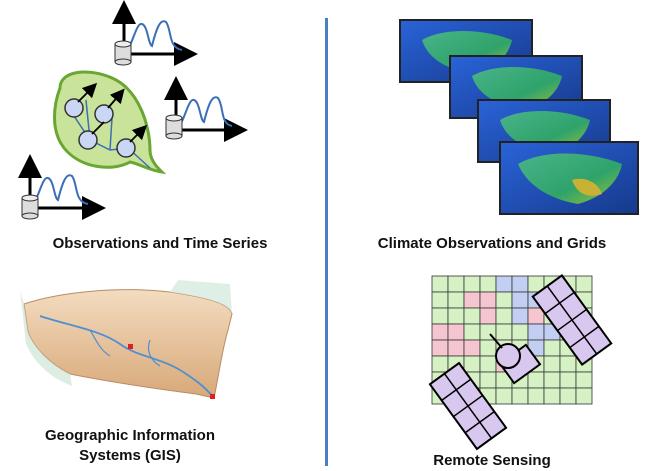 Image resolution: width=652 pixels, height=471 pixels. I want to click on caption-gis-line1: Geographic Information, so click(129, 435).